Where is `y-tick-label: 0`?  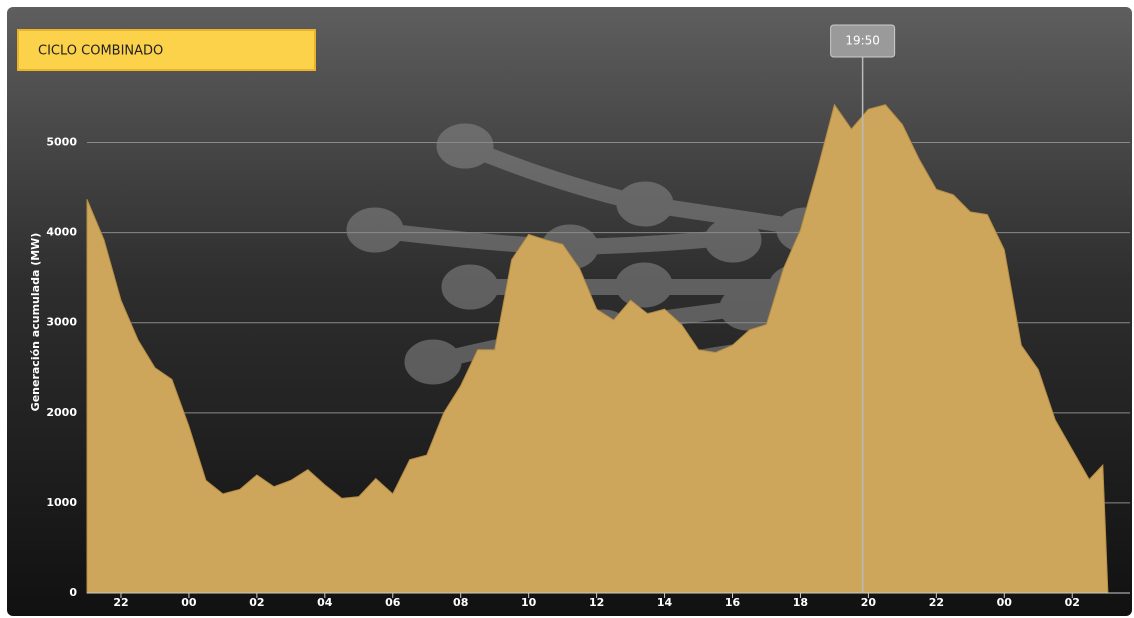
y-tick-label: 0 is located at coordinates (73, 592).